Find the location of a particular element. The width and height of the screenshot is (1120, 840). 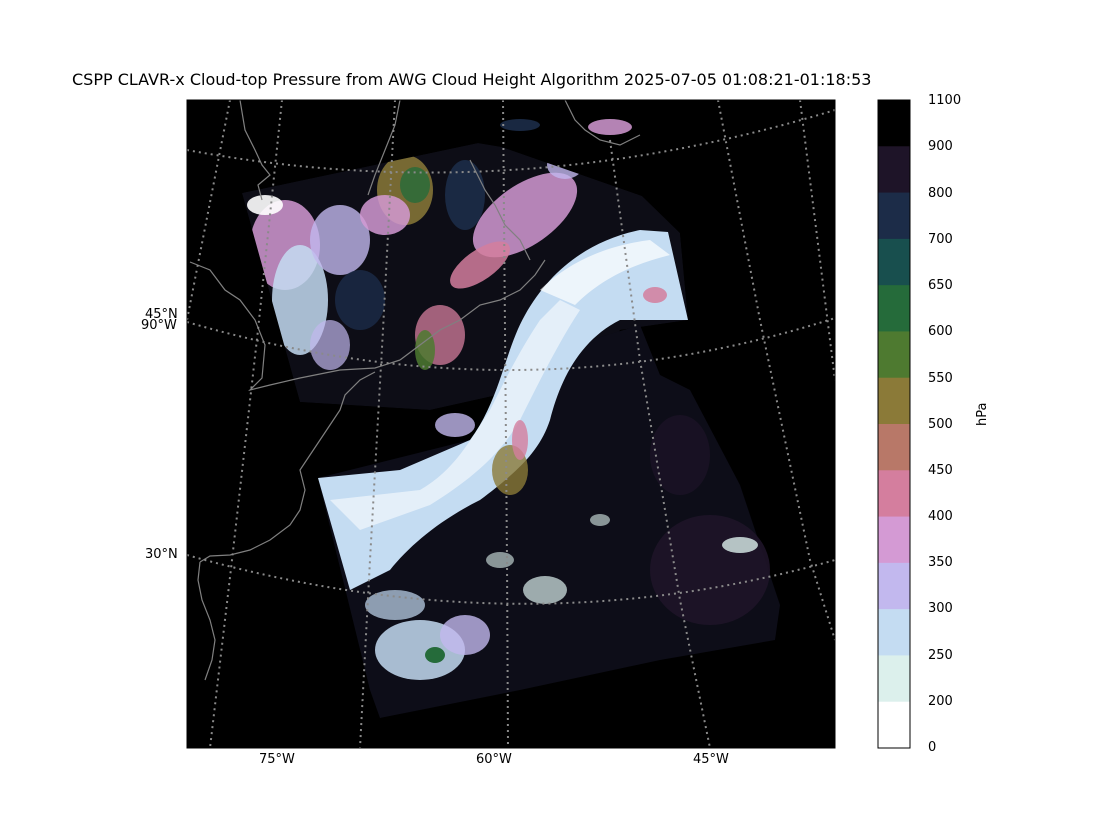

colorbar-tick: 800 is located at coordinates (940, 193).